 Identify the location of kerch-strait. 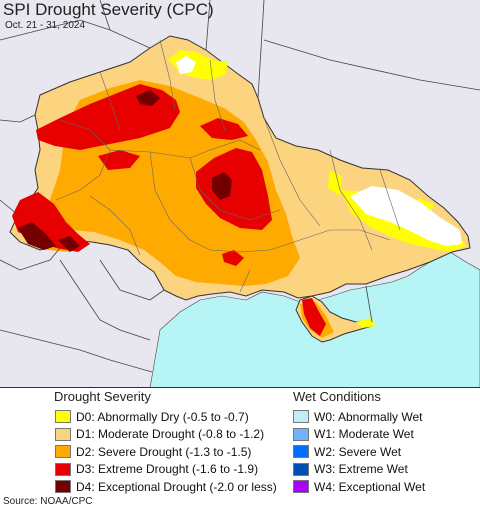
(369, 304).